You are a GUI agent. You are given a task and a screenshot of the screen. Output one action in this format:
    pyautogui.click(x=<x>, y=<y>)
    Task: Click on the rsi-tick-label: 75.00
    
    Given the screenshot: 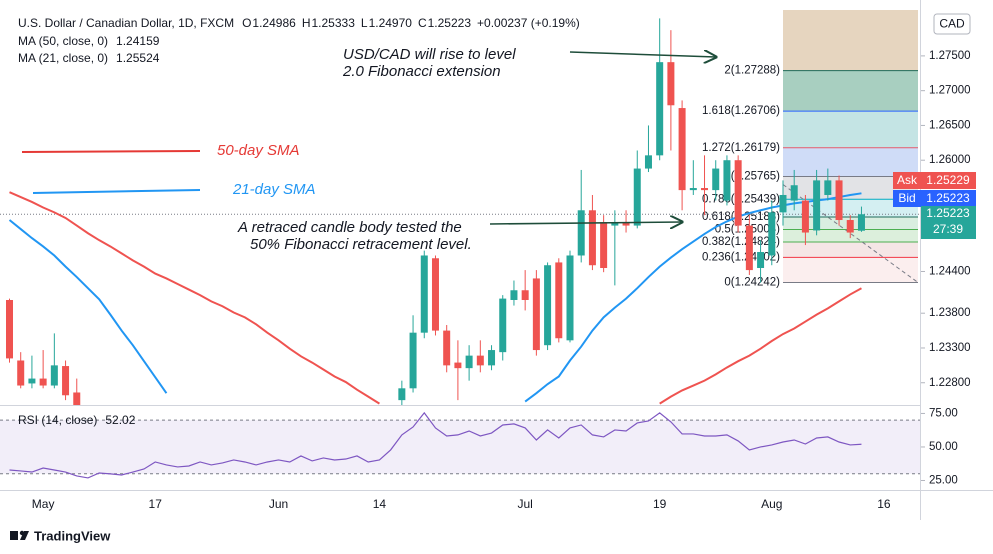 What is the action you would take?
    pyautogui.click(x=943, y=413)
    